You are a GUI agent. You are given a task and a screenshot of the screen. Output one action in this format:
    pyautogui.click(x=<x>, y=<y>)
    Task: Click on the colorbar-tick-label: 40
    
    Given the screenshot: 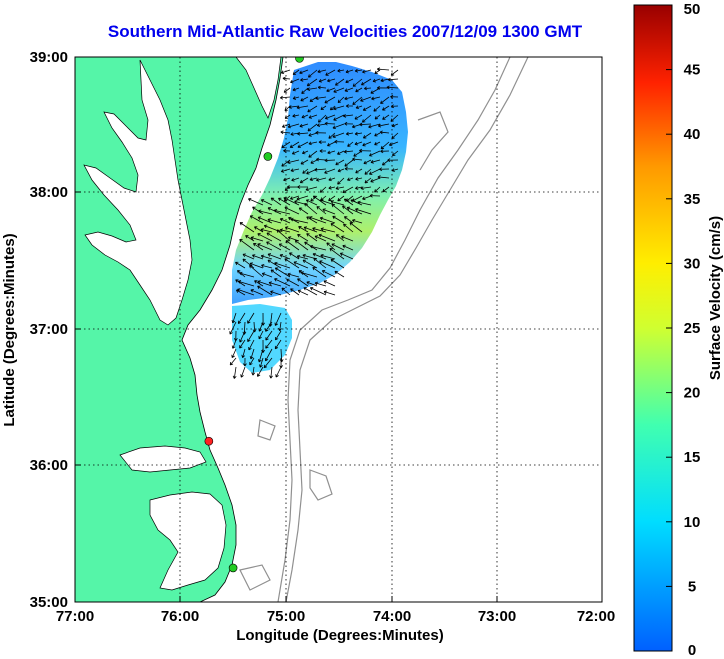 What is the action you would take?
    pyautogui.click(x=692, y=134)
    